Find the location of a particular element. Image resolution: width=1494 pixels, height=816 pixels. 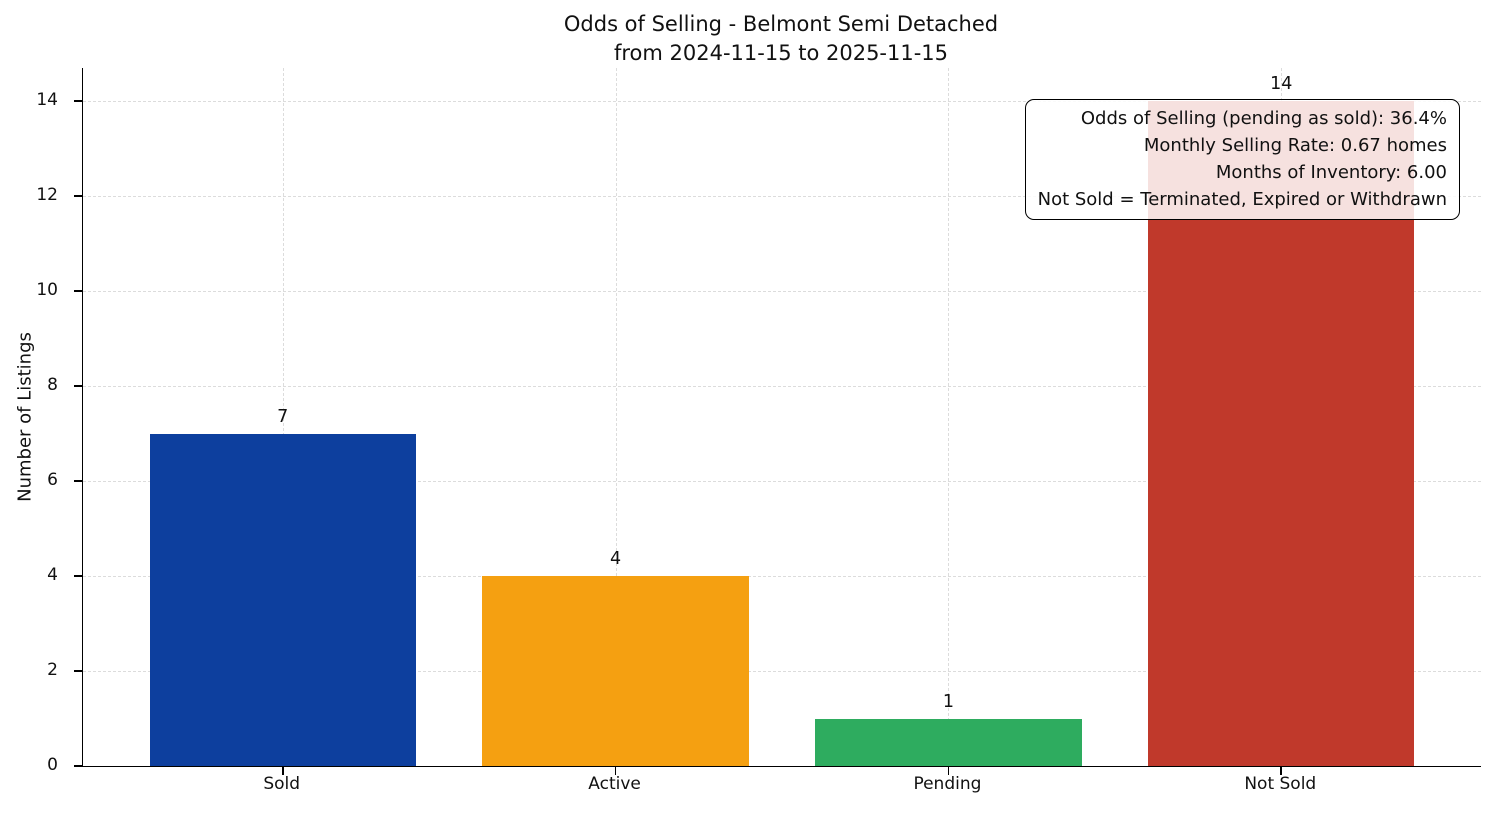

y-tick-label: 0 is located at coordinates (52, 765).